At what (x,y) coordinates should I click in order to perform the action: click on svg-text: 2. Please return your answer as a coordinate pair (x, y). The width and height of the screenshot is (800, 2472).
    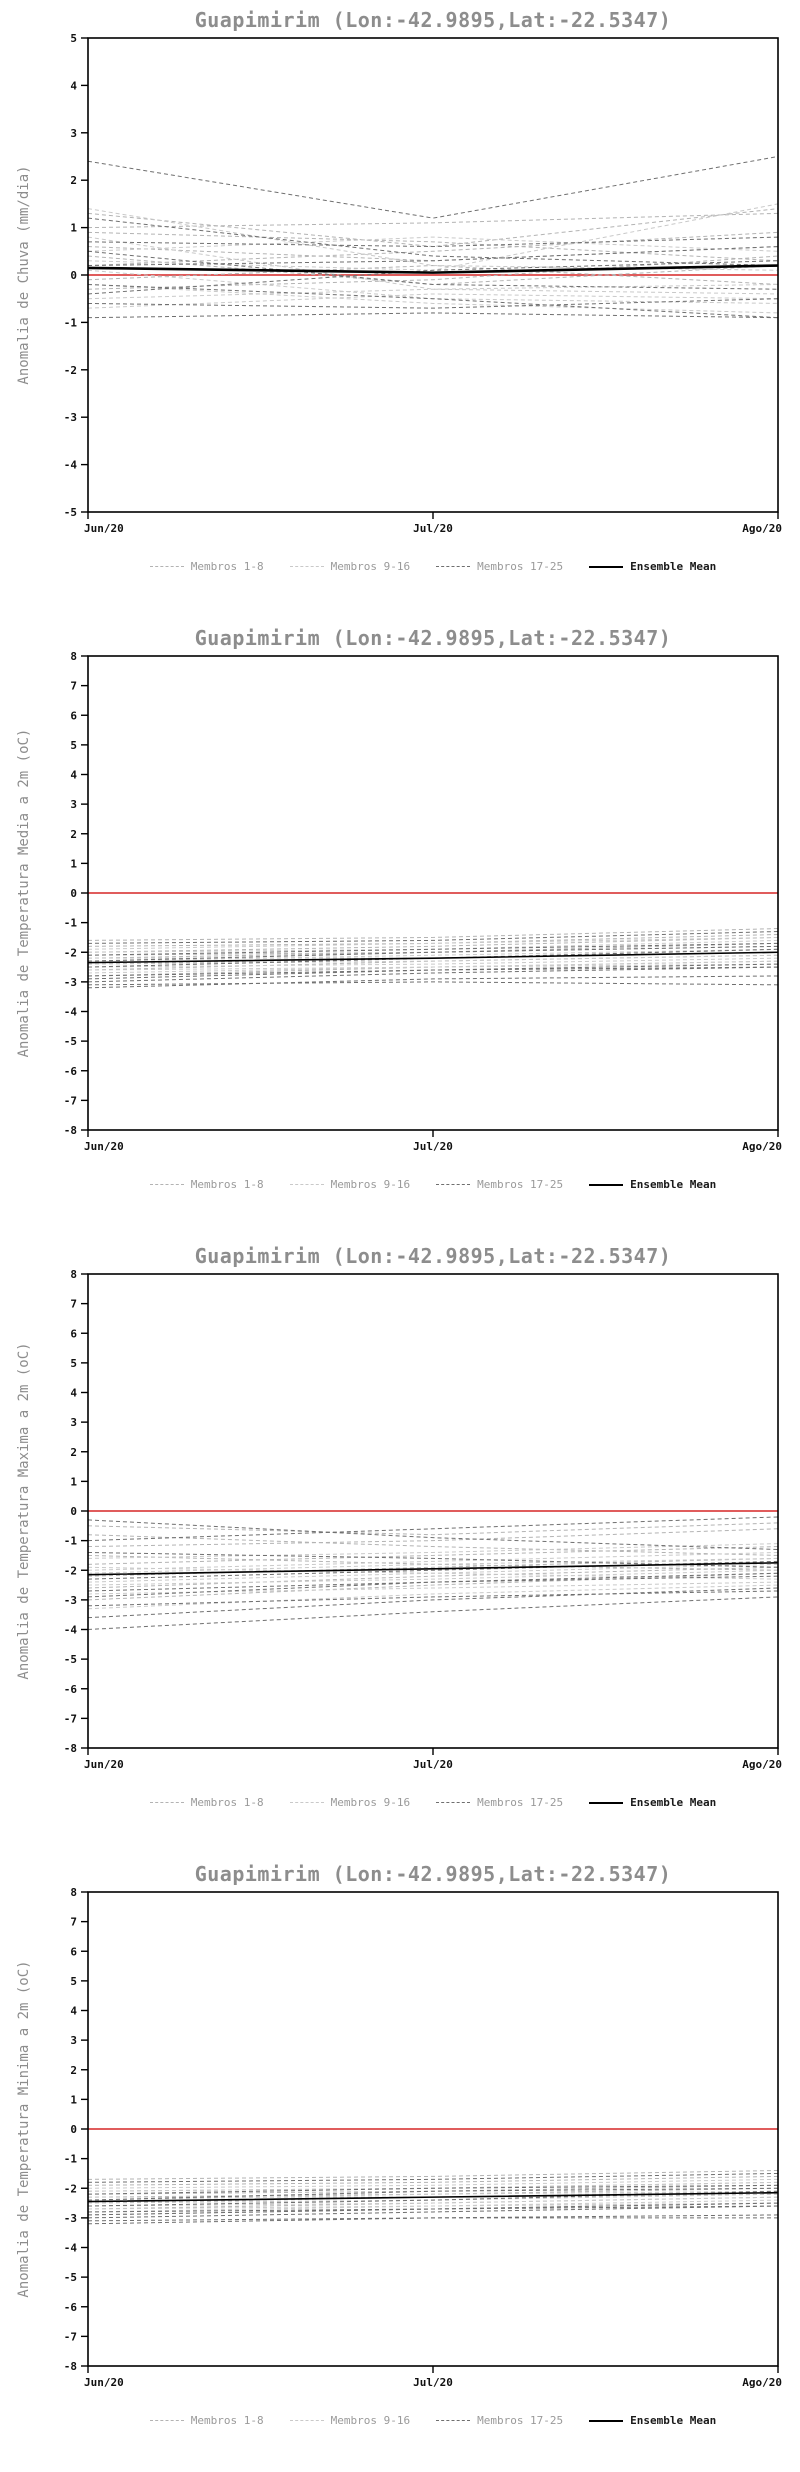
    Looking at the image, I should click on (73, 1452).